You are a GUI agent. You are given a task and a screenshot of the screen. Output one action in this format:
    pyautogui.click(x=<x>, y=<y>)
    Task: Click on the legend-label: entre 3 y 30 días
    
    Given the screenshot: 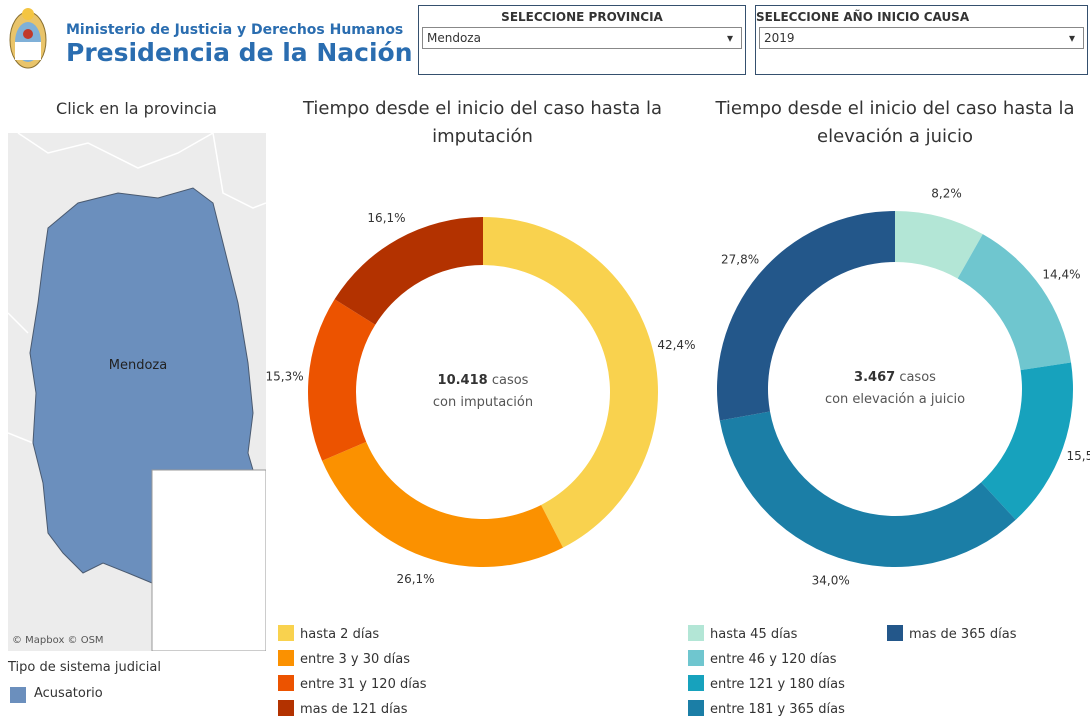 What is the action you would take?
    pyautogui.click(x=355, y=659)
    